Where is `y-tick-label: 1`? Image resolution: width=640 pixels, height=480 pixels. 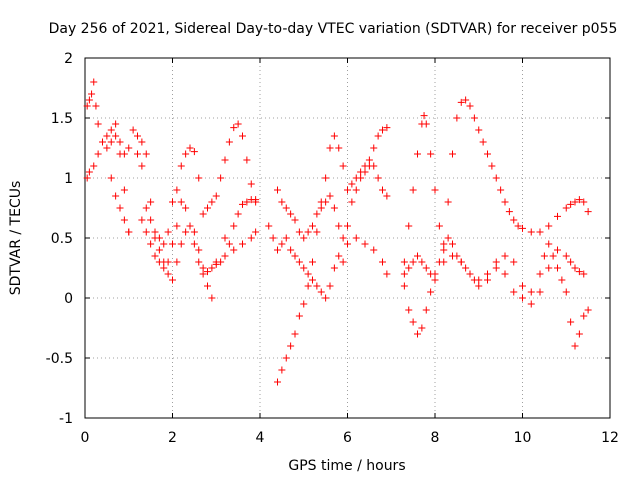
y-tick-label: 1 is located at coordinates (68, 179).